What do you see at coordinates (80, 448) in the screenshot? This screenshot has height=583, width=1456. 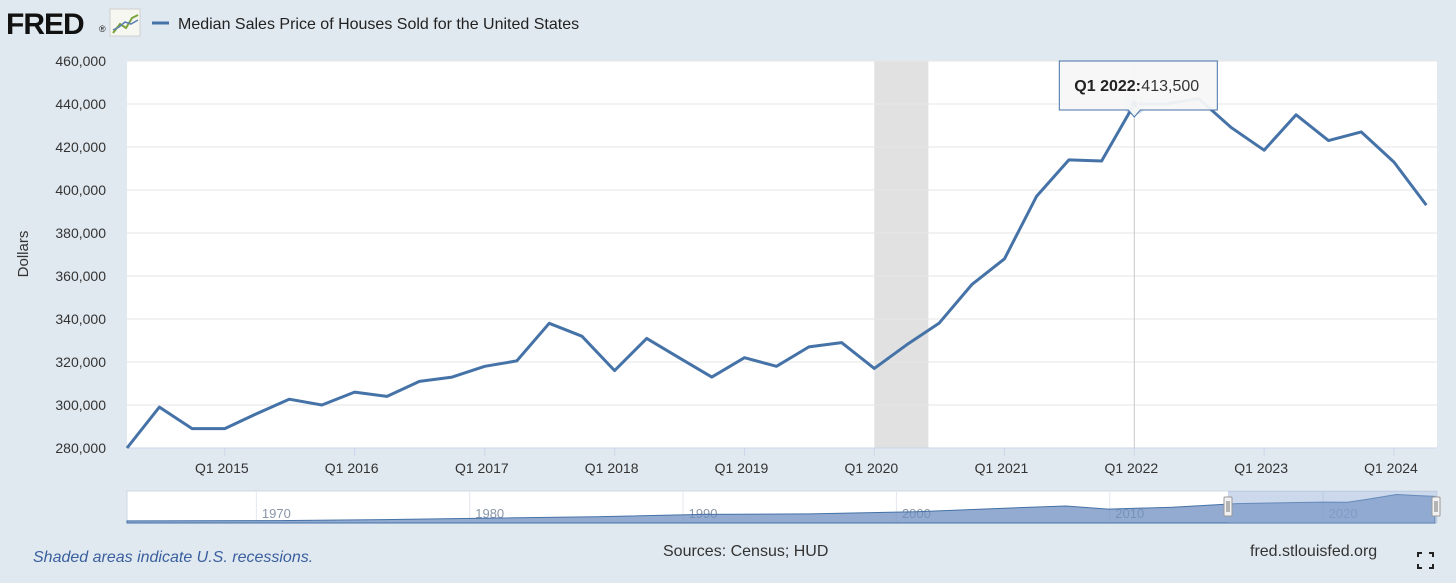 I see `y-tick-label: 280,000` at bounding box center [80, 448].